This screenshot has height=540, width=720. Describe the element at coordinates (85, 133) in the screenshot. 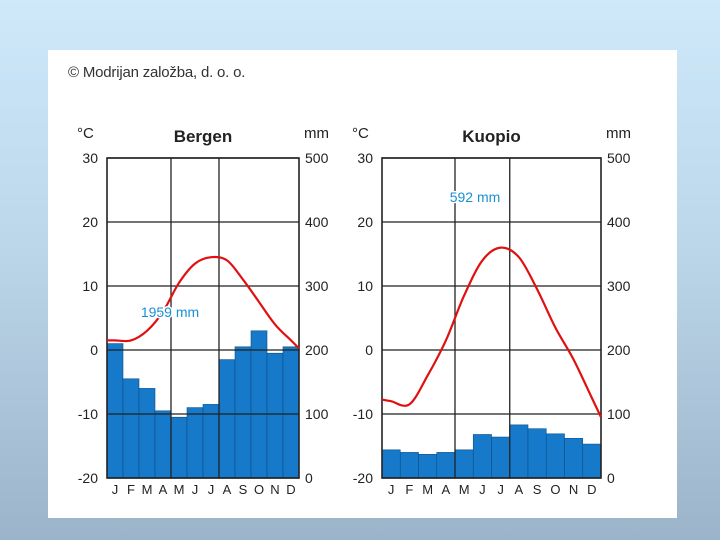

I see `bergen-temp-axis-label: °C` at that location.